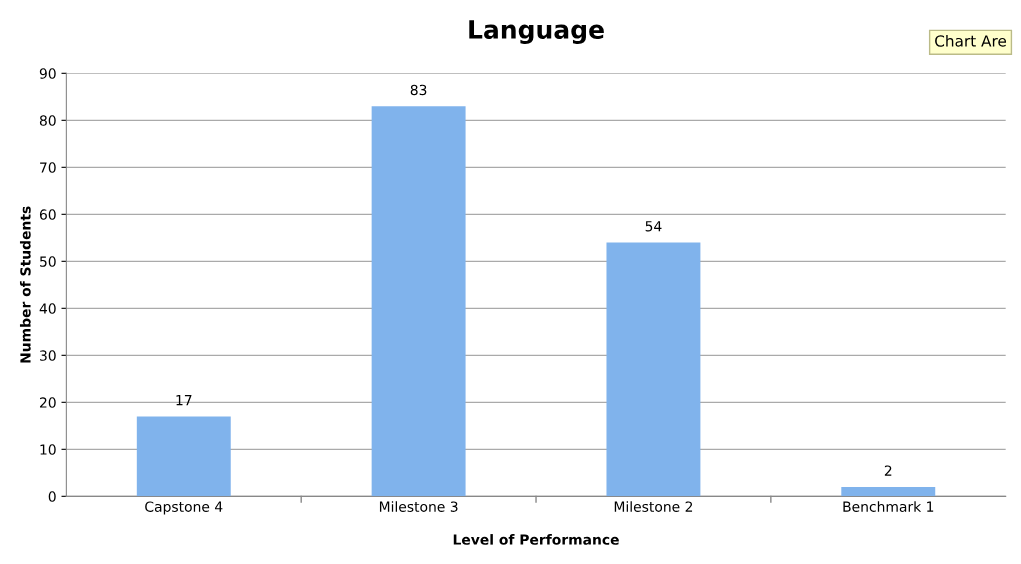 This screenshot has height=564, width=1021. Describe the element at coordinates (653, 506) in the screenshot. I see `x-tick-label: Milestone 2` at that location.